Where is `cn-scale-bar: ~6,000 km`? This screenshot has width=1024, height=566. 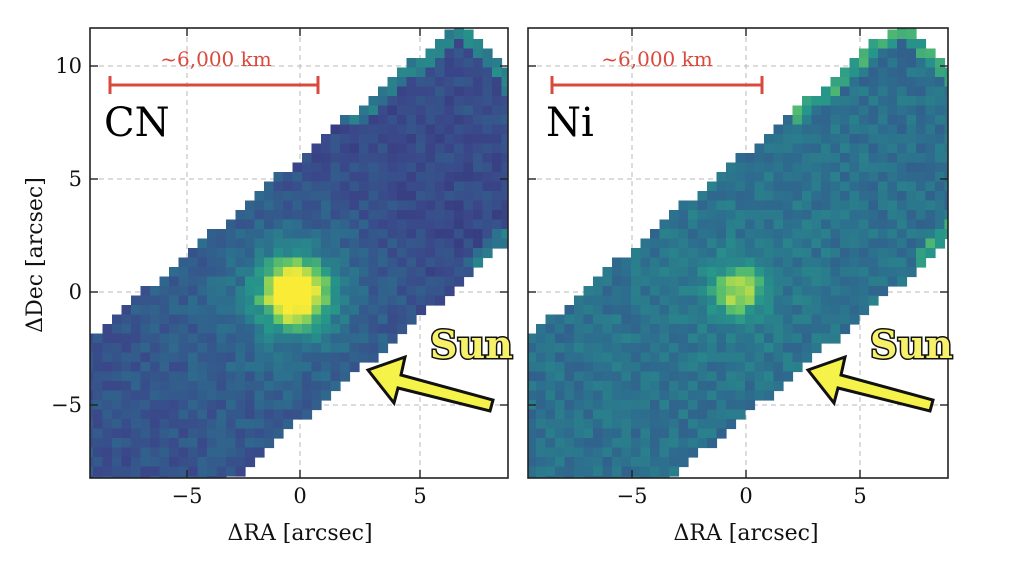 cn-scale-bar: ~6,000 km is located at coordinates (214, 70).